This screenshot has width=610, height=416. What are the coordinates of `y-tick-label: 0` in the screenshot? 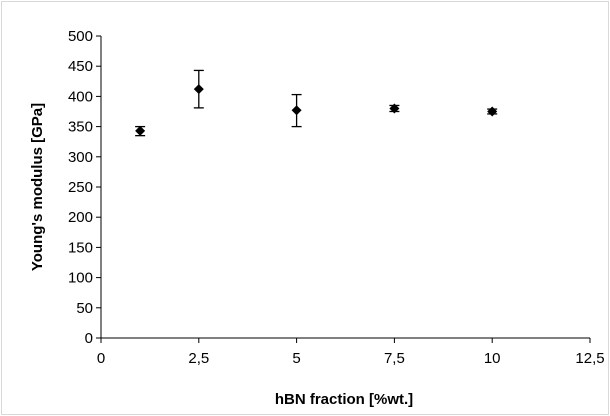 It's located at (89, 338).